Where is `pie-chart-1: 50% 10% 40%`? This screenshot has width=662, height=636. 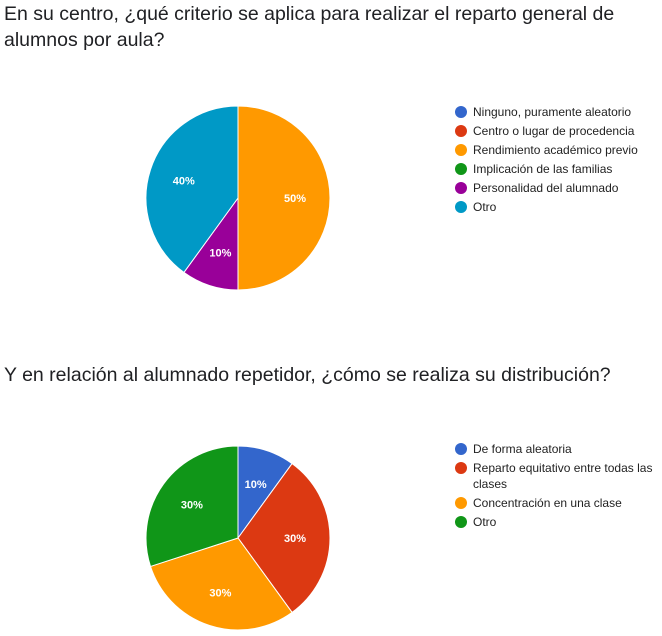
pie-chart-1: 50% 10% 40% is located at coordinates (238, 198).